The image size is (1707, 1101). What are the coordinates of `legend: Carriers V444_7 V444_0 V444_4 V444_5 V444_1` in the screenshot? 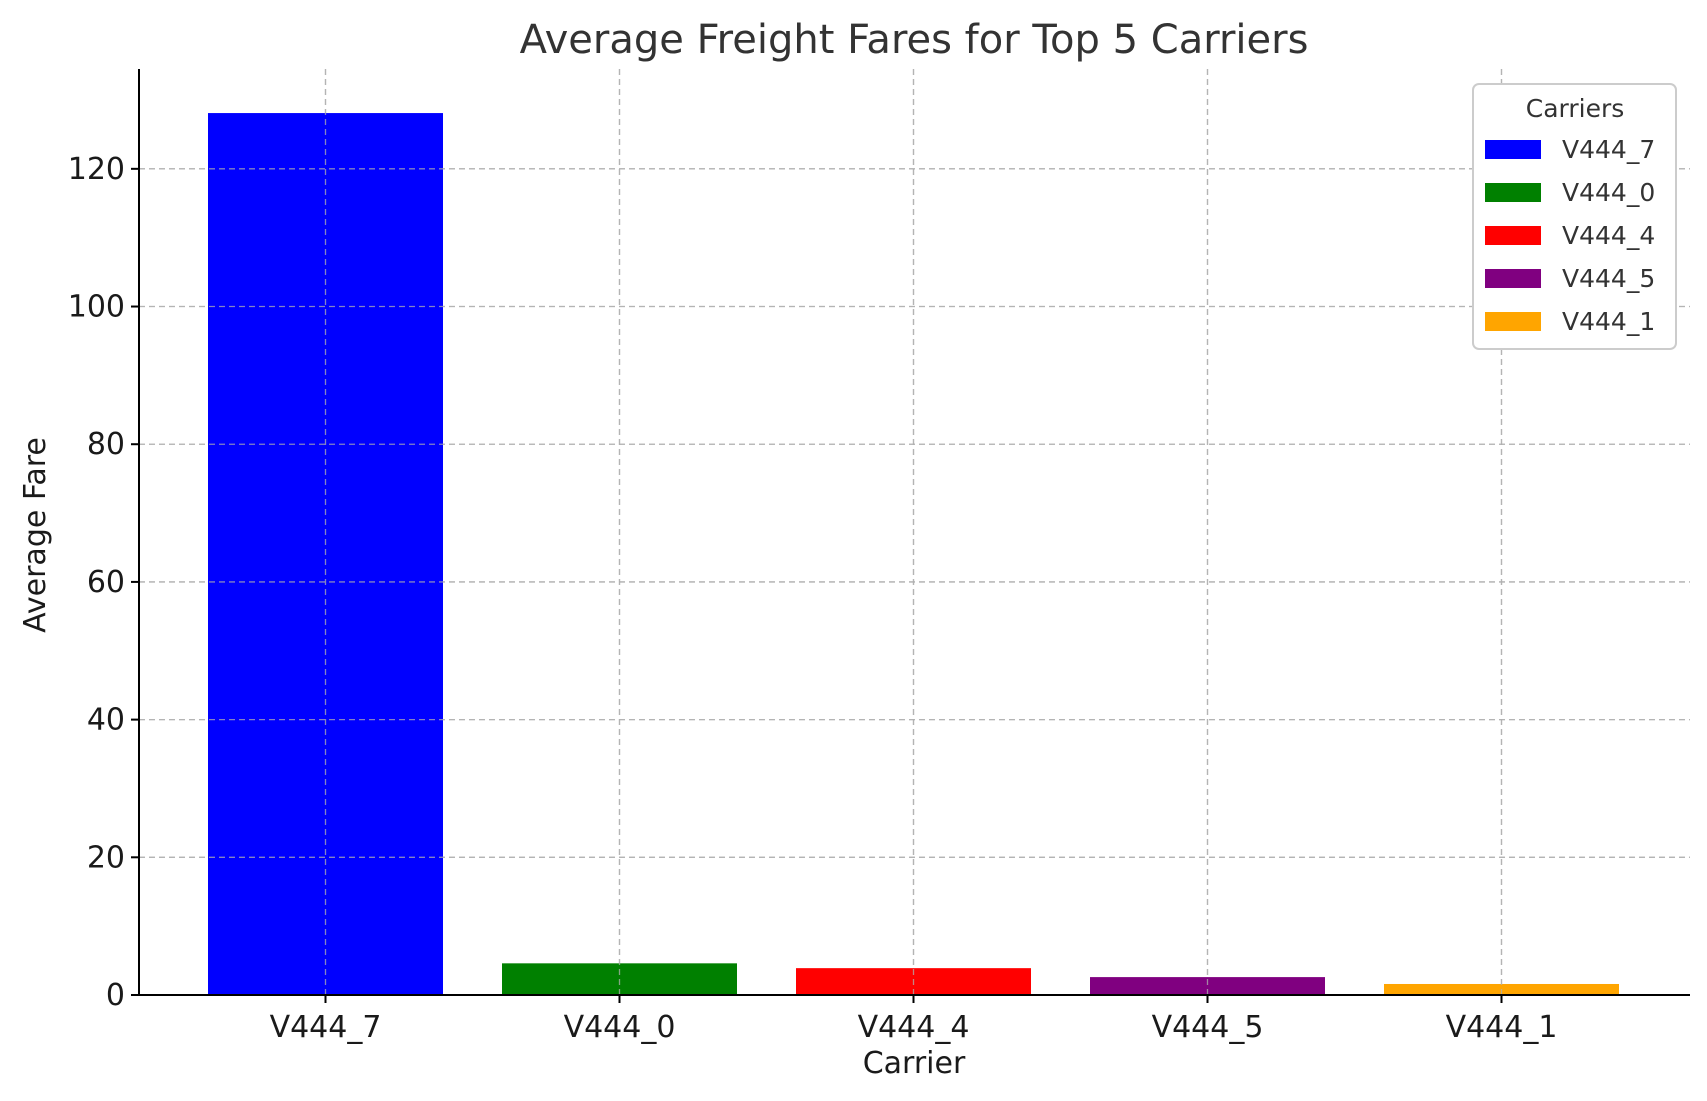 It's located at (1574, 216).